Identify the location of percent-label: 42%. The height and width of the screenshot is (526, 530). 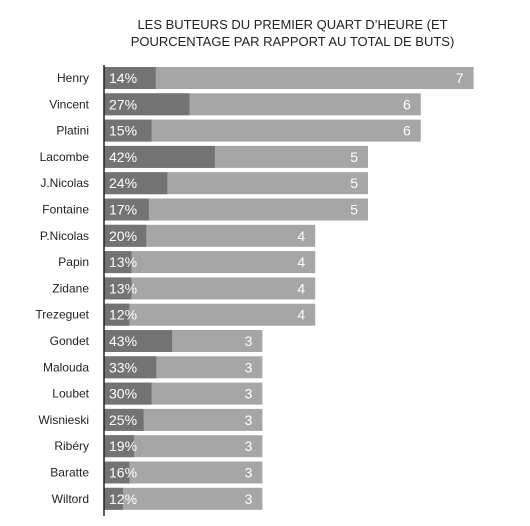
(123, 157).